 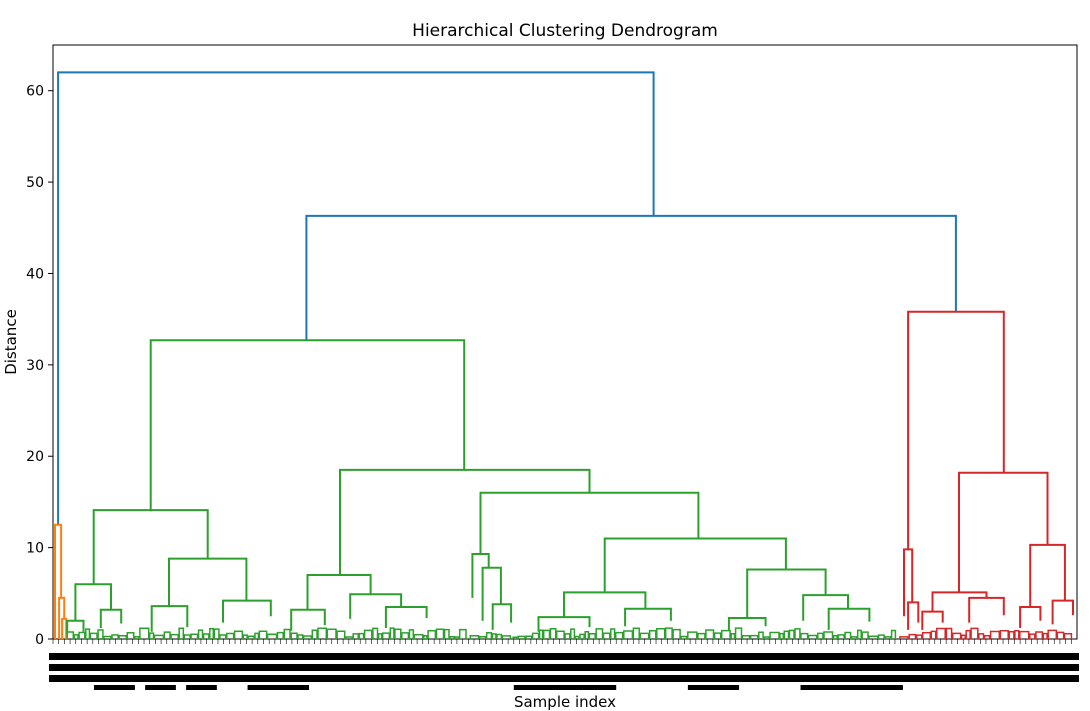 I want to click on leaf-label-band, so click(x=564, y=656).